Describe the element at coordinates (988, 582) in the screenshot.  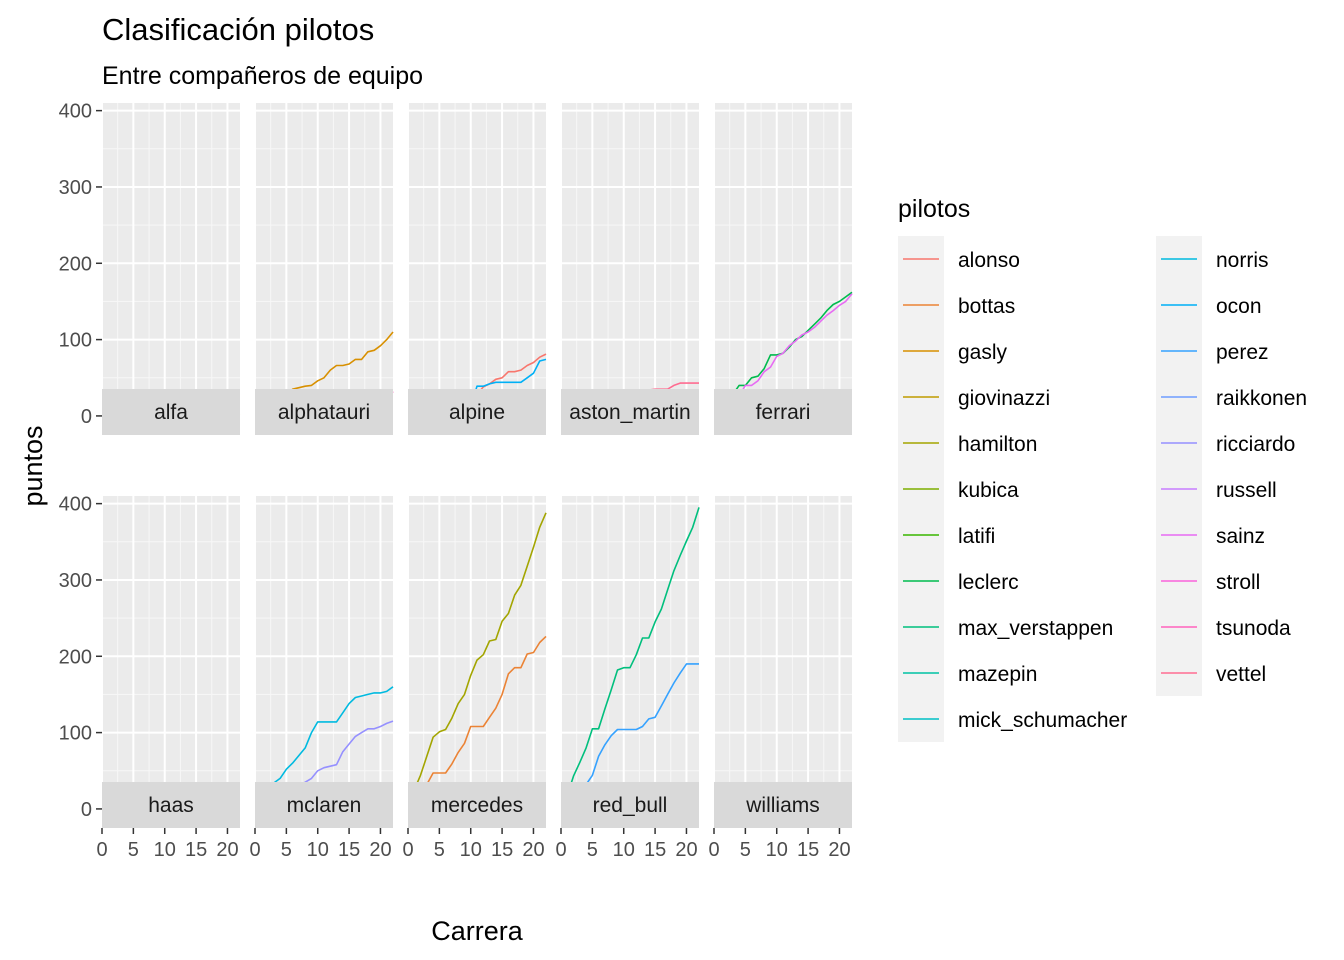
I see `legend-label: leclerc` at that location.